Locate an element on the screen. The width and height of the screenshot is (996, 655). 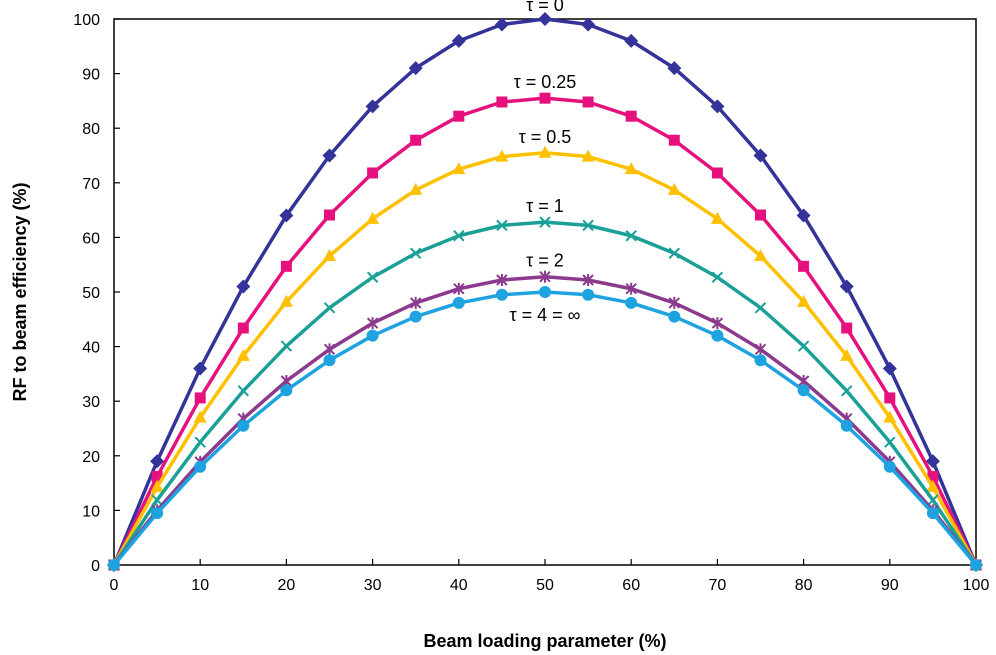
y-tick-label: 100 is located at coordinates (86, 20).